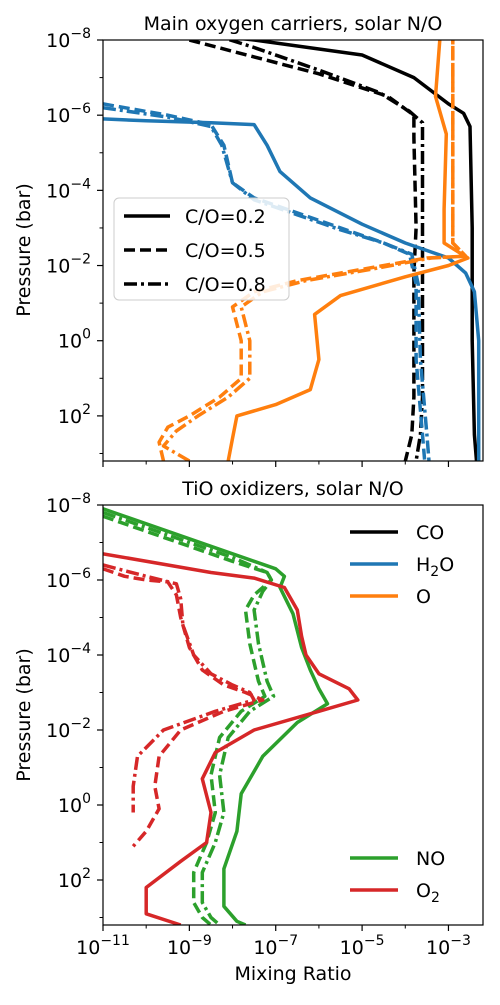  I want to click on x-tick-label: 10⁻³, so click(448, 946).